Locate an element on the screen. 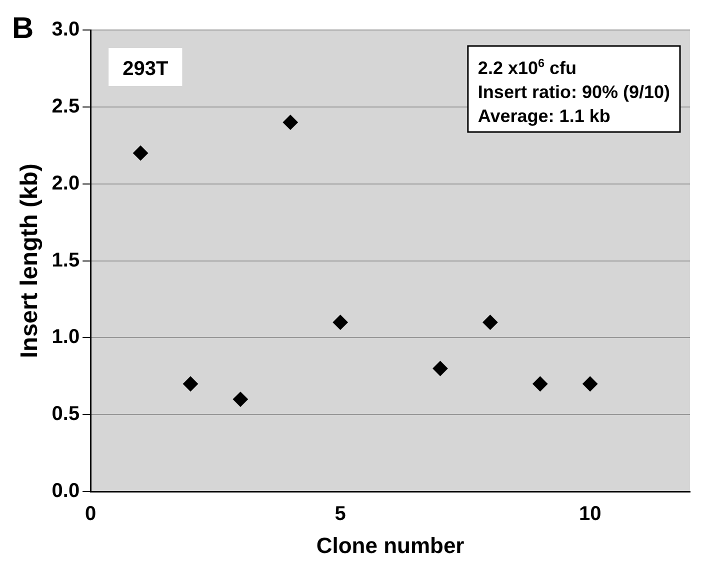  y-tick-label: 2.0 is located at coordinates (66, 183).